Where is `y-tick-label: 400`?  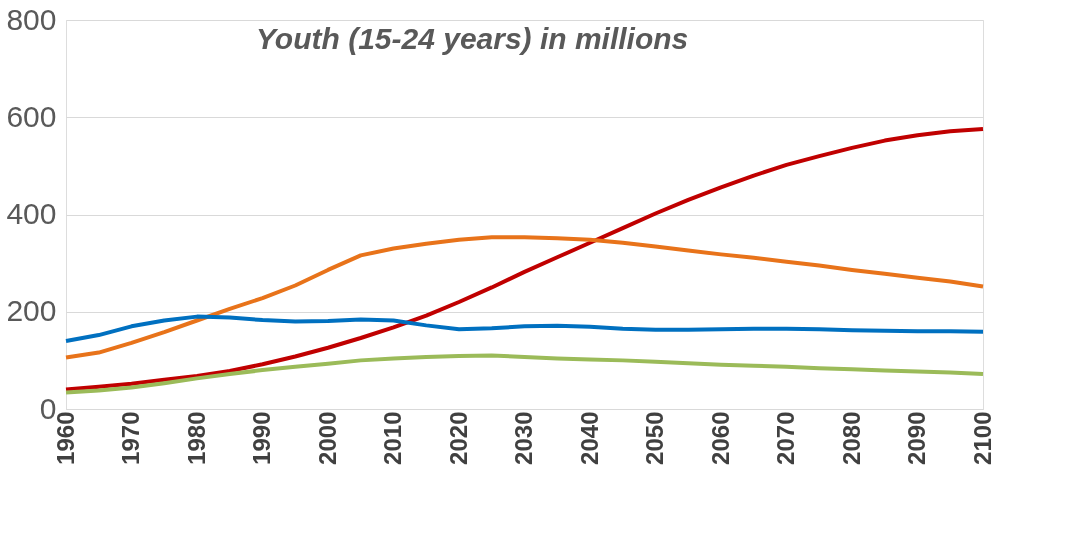 y-tick-label: 400 is located at coordinates (31, 213).